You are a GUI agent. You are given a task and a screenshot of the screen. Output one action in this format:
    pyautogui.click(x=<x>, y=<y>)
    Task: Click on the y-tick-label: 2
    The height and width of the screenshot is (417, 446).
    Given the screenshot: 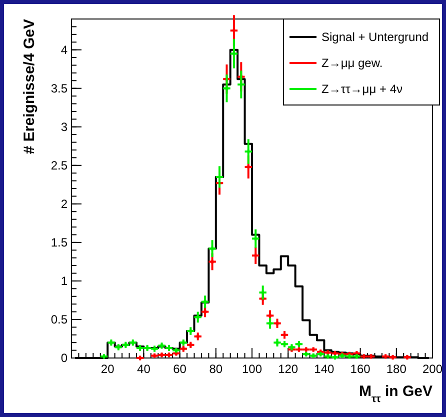 What is the action you would take?
    pyautogui.click(x=64, y=203)
    